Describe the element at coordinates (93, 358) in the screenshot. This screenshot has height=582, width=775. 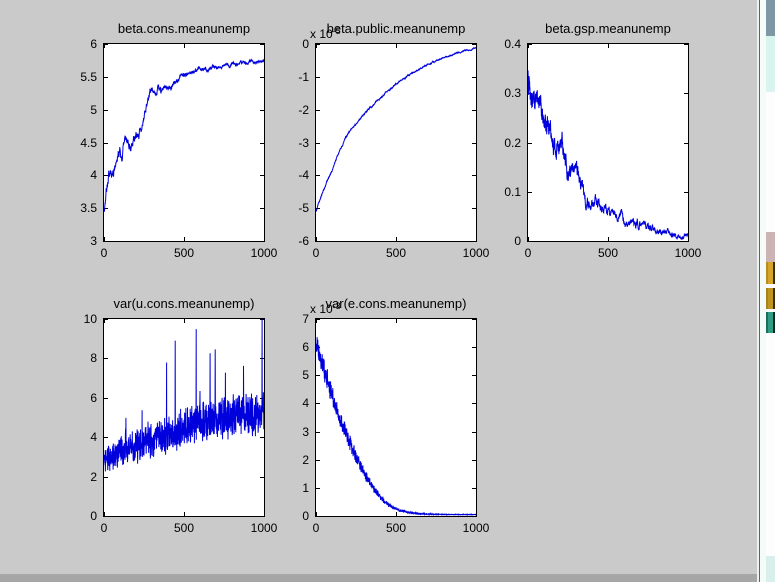
I see `y-tick-label: 8` at that location.